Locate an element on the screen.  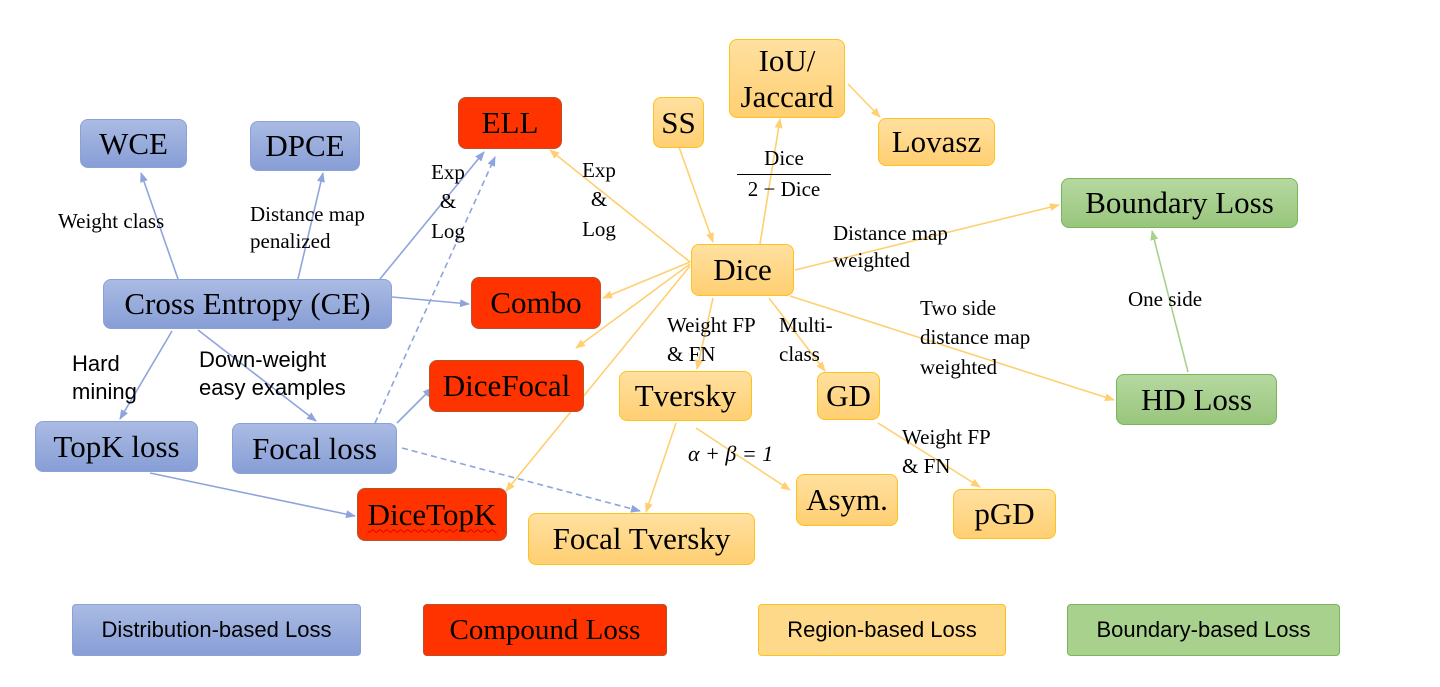
edge-ce-to-ell is located at coordinates (432, 215).